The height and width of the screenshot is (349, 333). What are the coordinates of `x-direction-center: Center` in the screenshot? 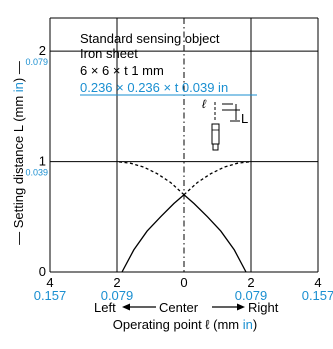 It's located at (179, 307).